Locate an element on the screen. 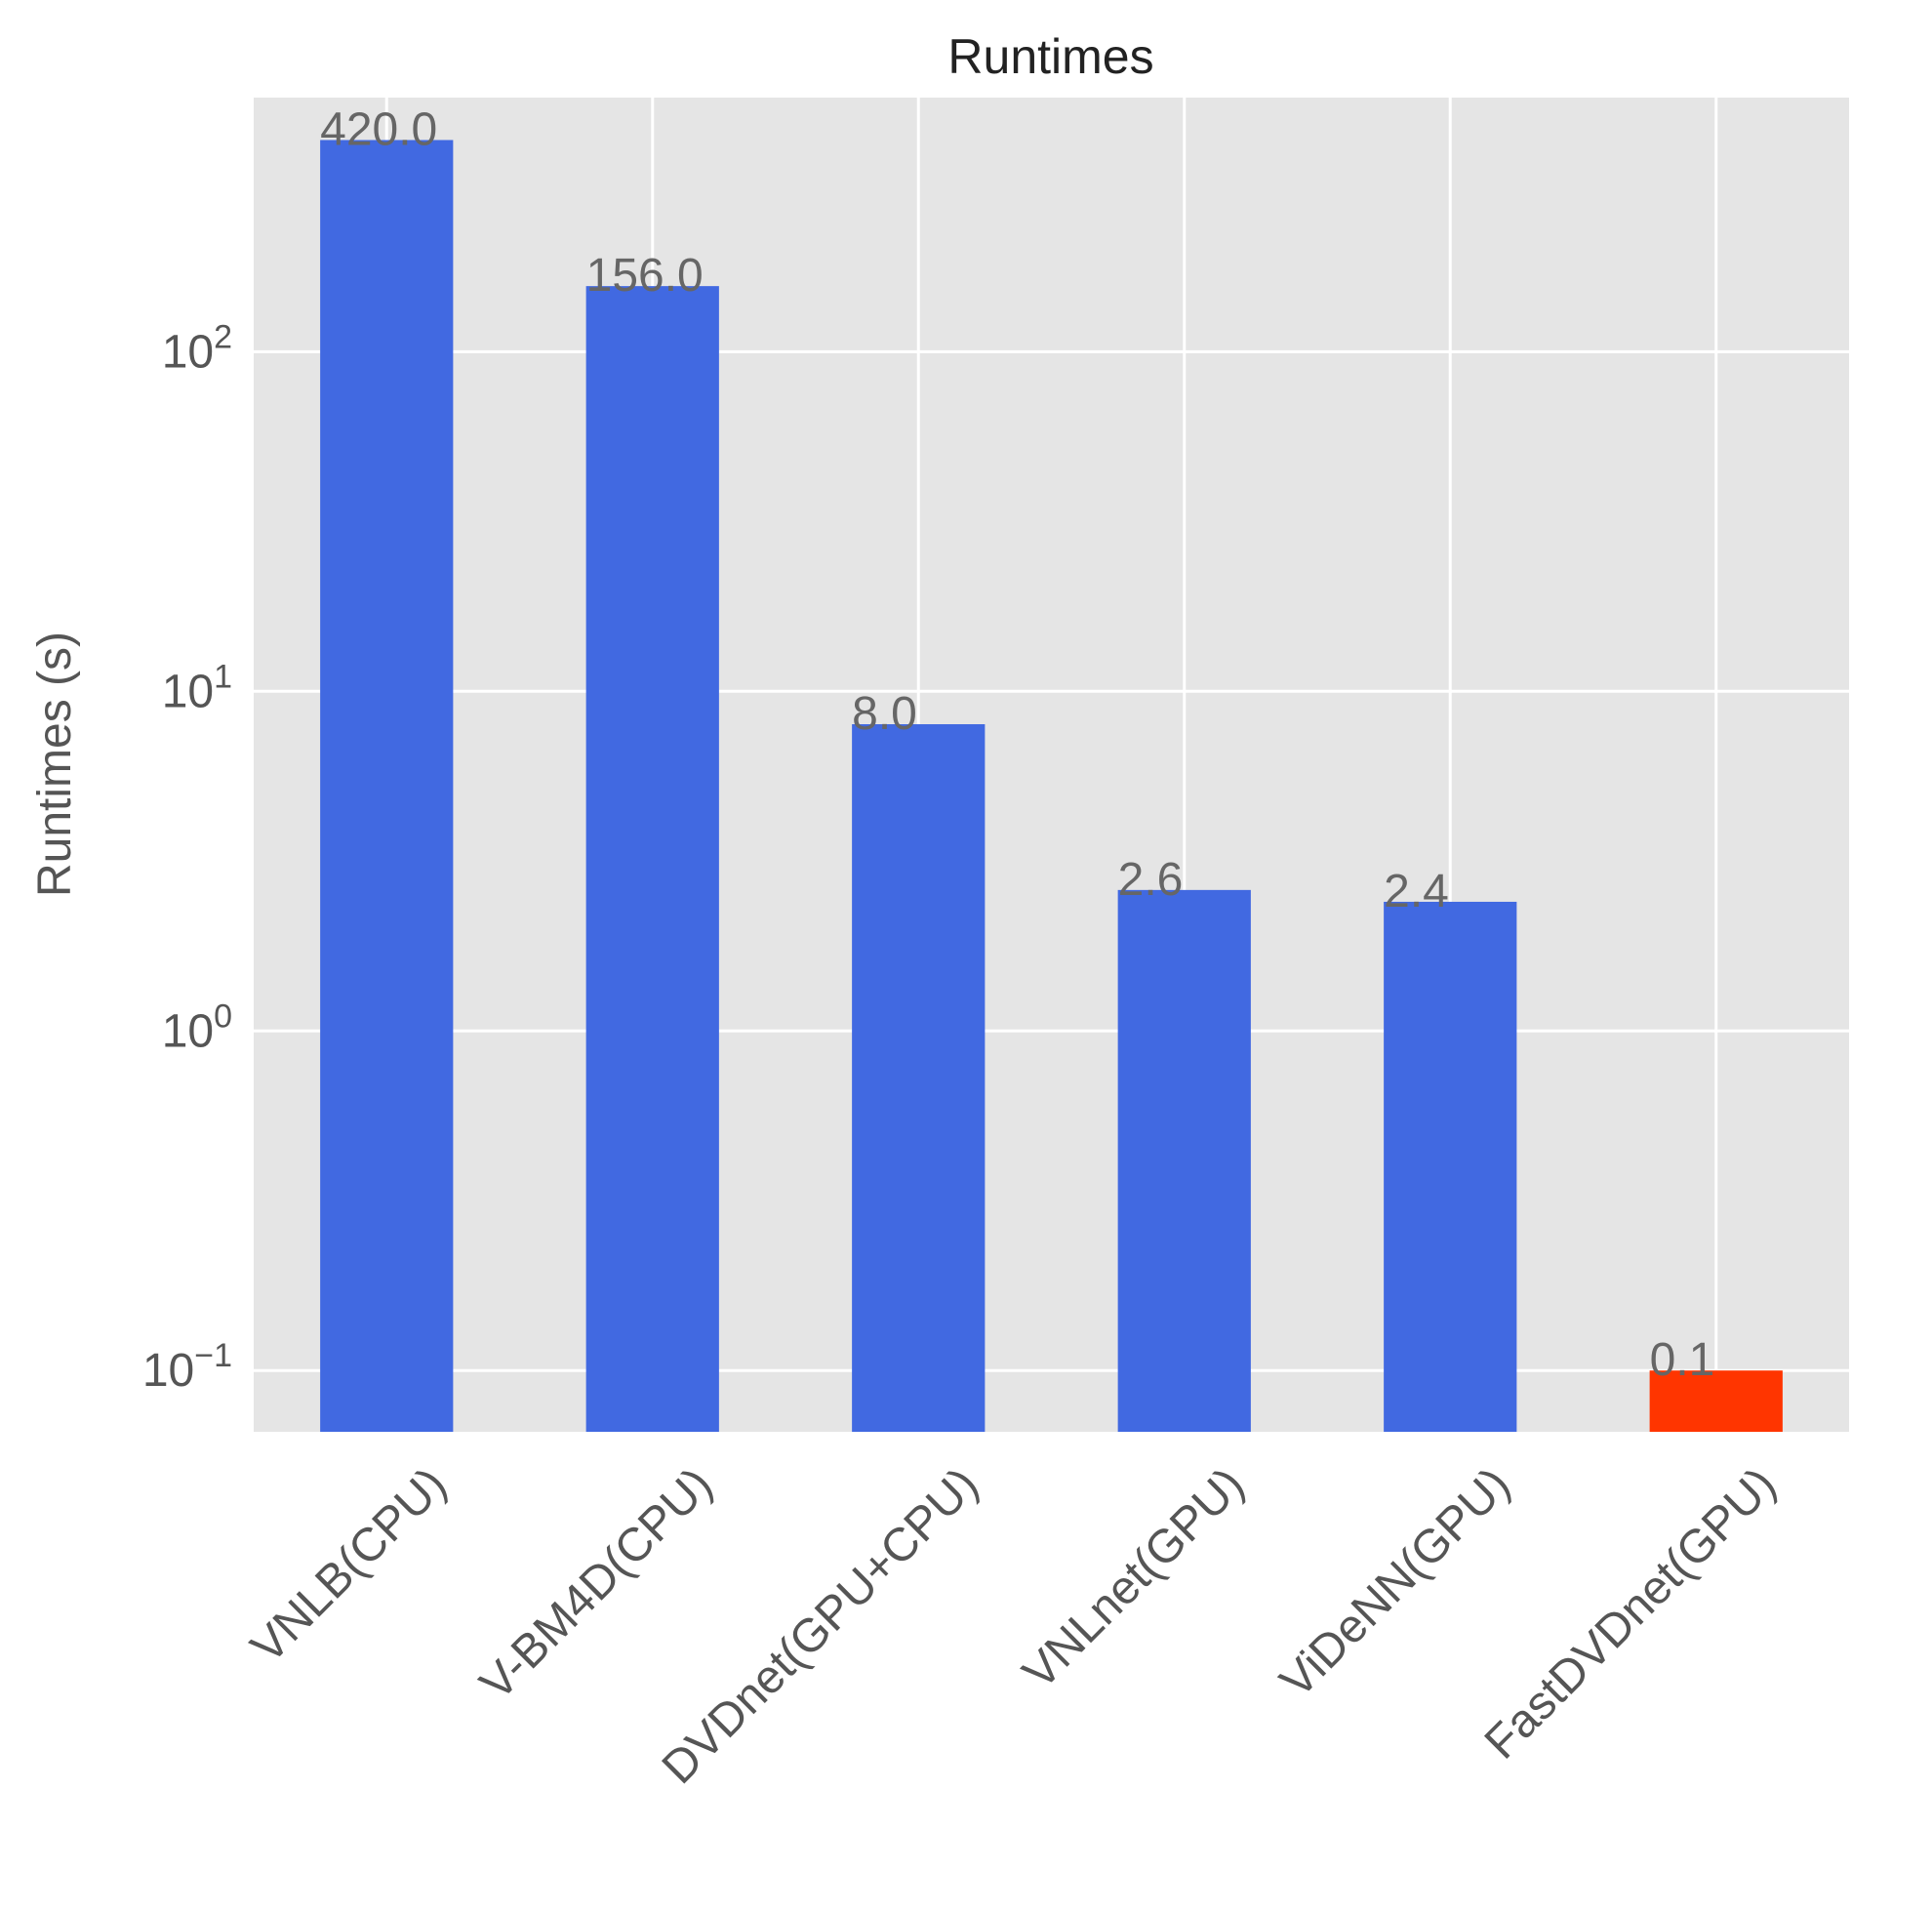 Image resolution: width=1932 pixels, height=1912 pixels. bar-value-label: 2.6 is located at coordinates (1151, 880).